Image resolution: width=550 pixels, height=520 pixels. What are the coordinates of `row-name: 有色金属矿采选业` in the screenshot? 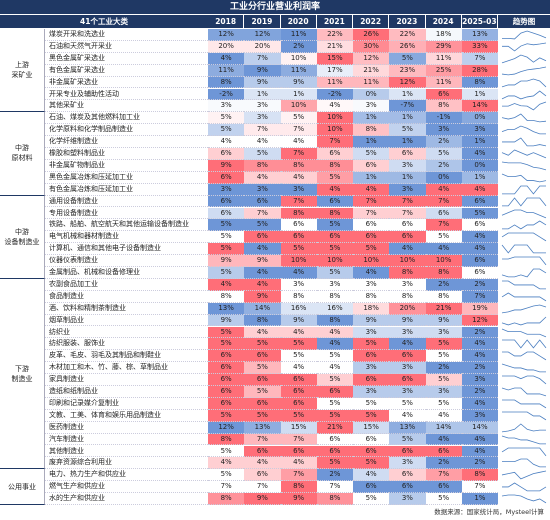 It's located at (126, 71).